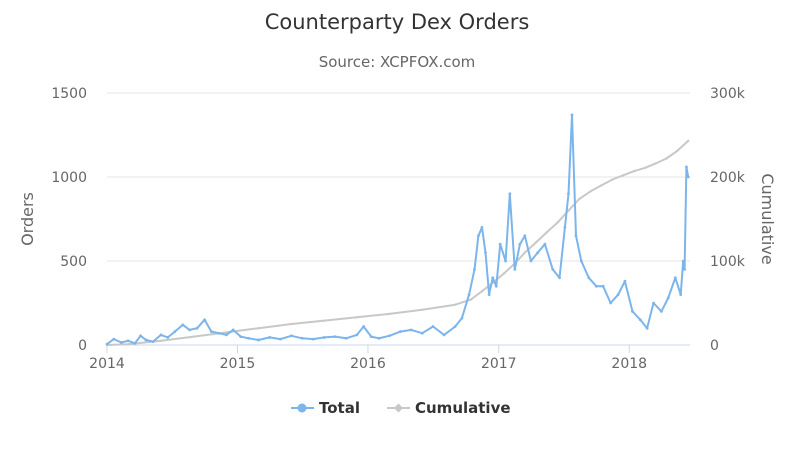 This screenshot has width=795, height=449. I want to click on y-tick-label: 1500, so click(69, 94).